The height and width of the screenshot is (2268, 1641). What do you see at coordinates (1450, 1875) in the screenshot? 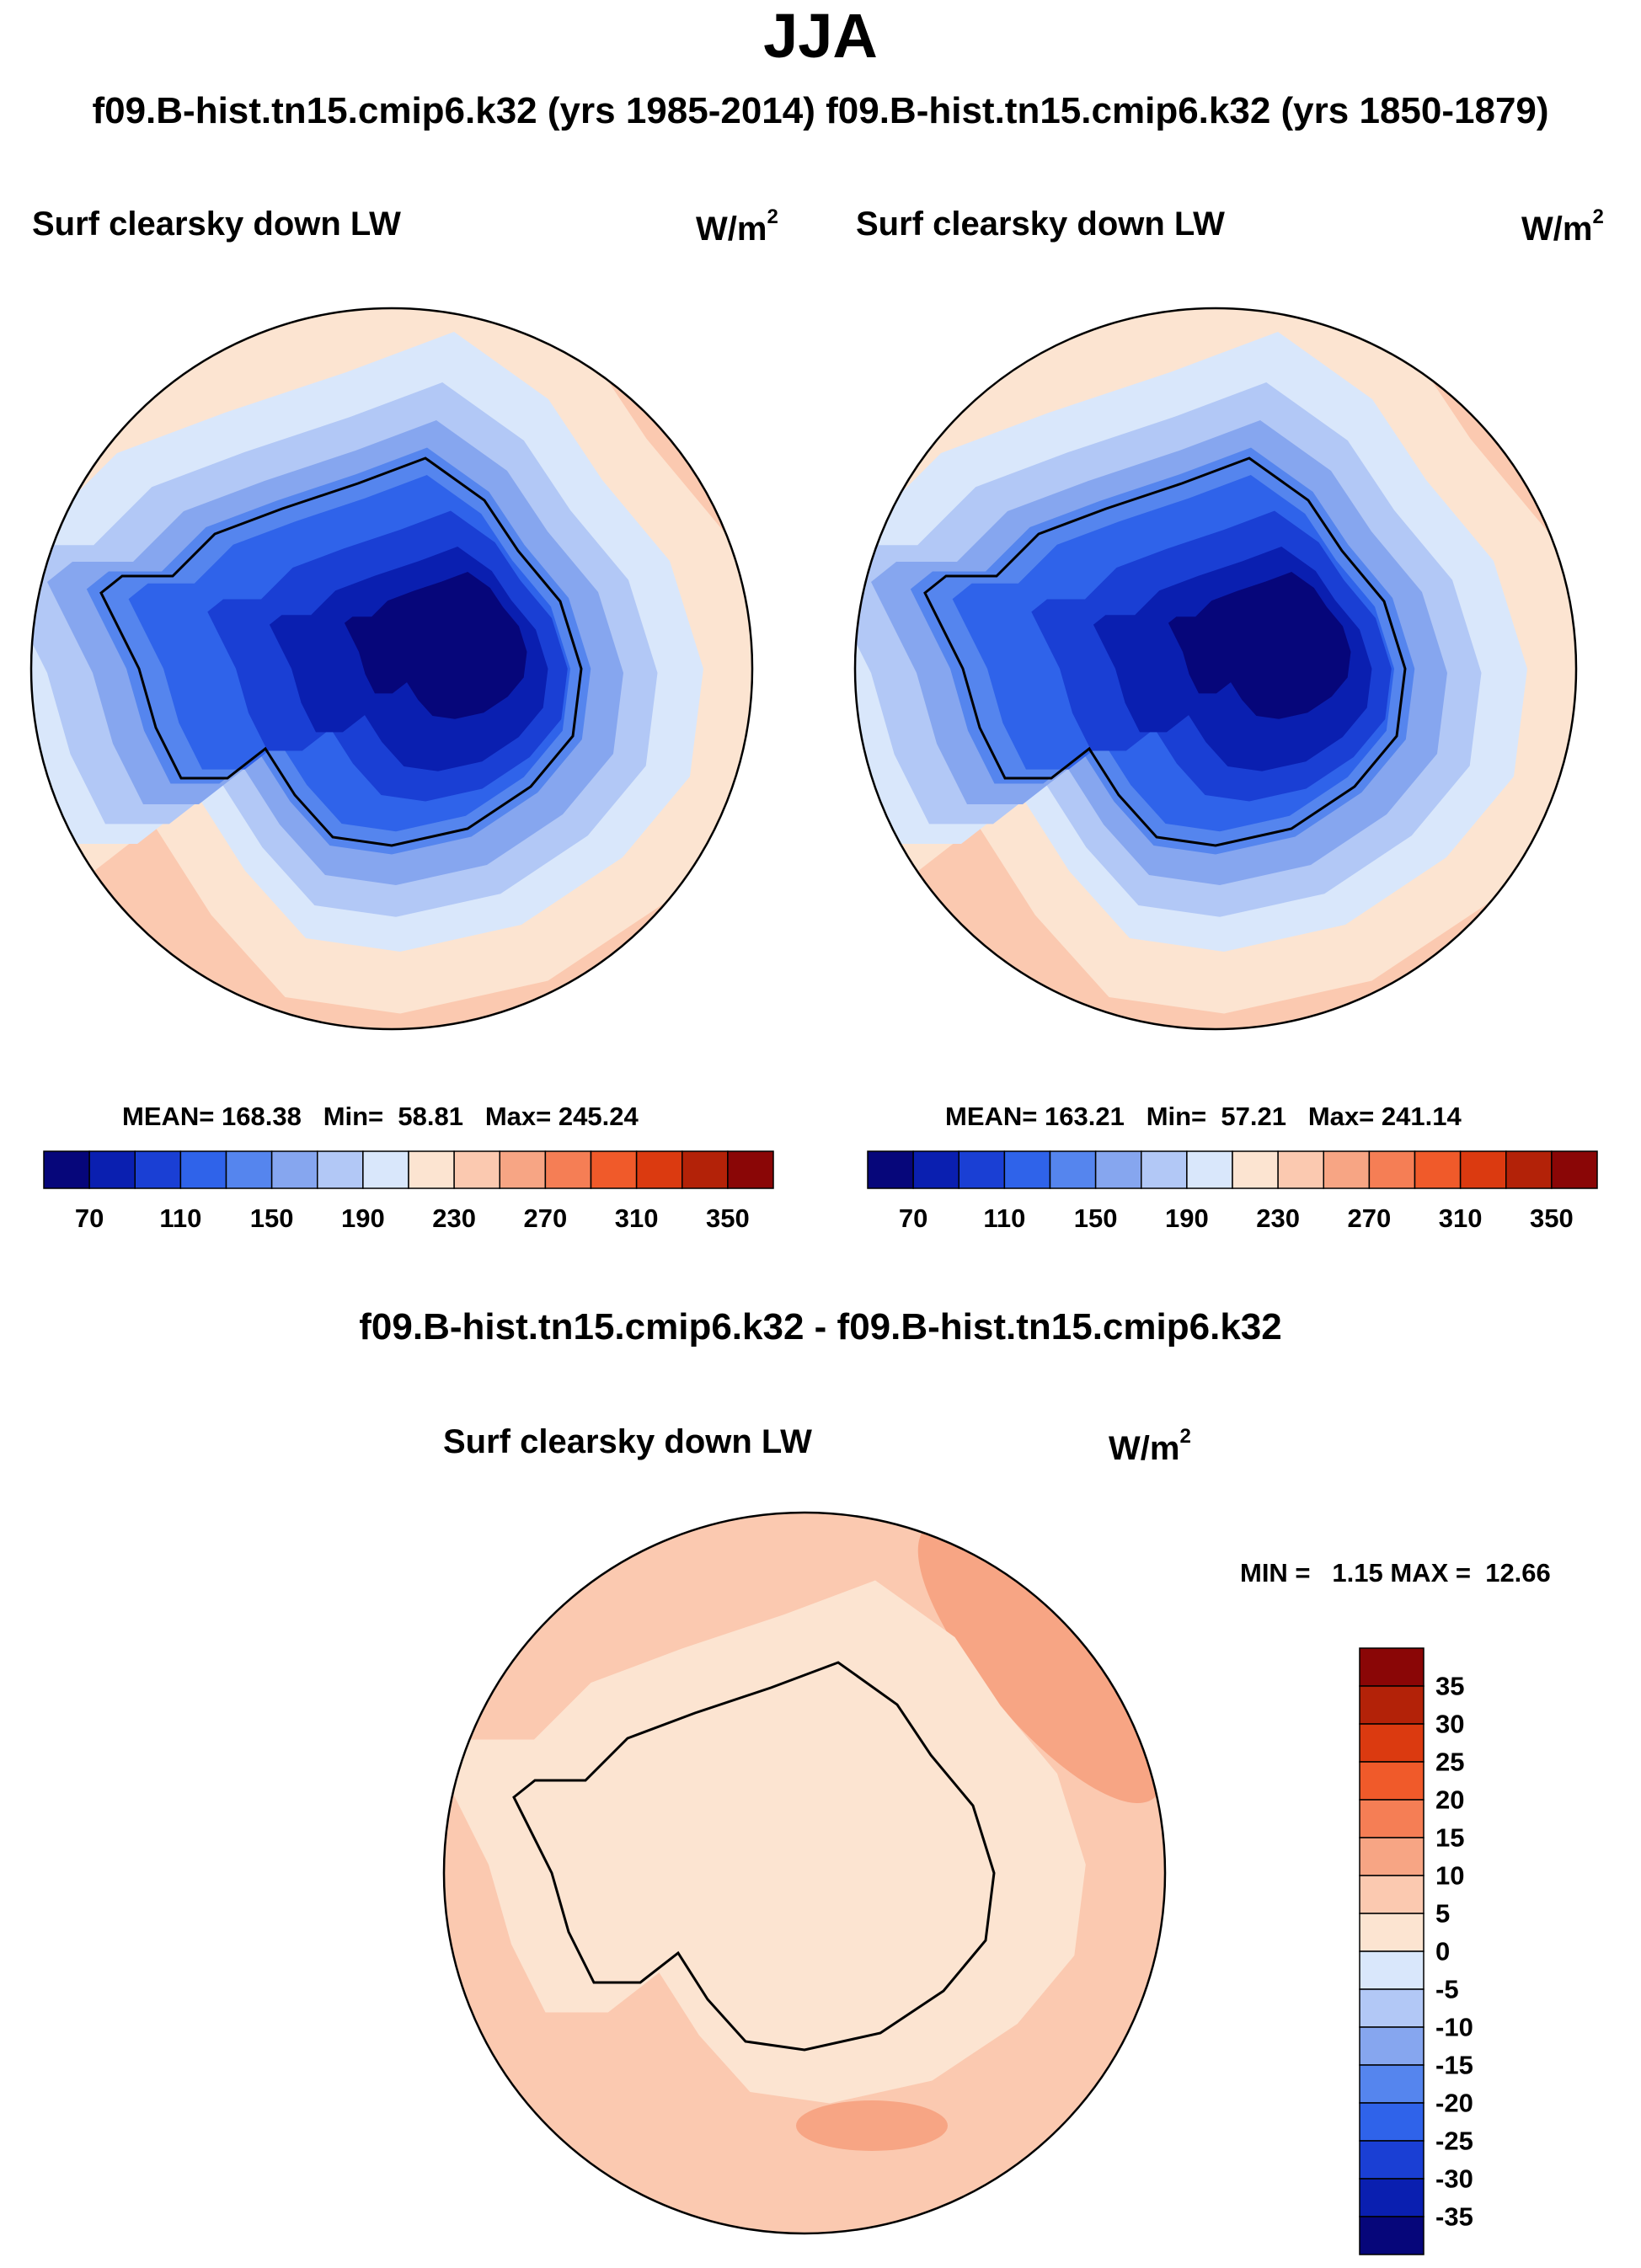
I see `colorbar-tick-label: 10` at bounding box center [1450, 1875].